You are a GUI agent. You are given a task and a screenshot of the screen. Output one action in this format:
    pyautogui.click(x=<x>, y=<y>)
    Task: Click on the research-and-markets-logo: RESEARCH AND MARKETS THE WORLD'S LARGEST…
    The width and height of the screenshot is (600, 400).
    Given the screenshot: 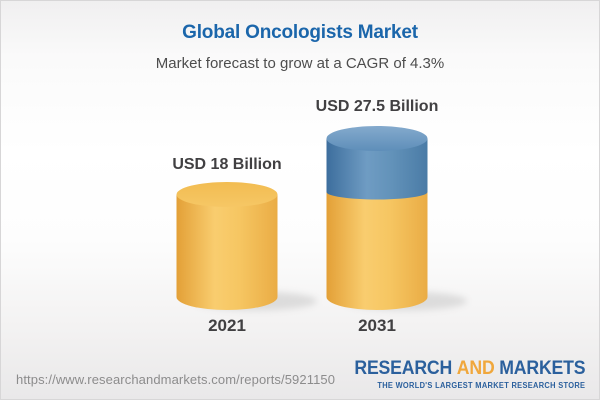 What is the action you would take?
    pyautogui.click(x=469, y=374)
    